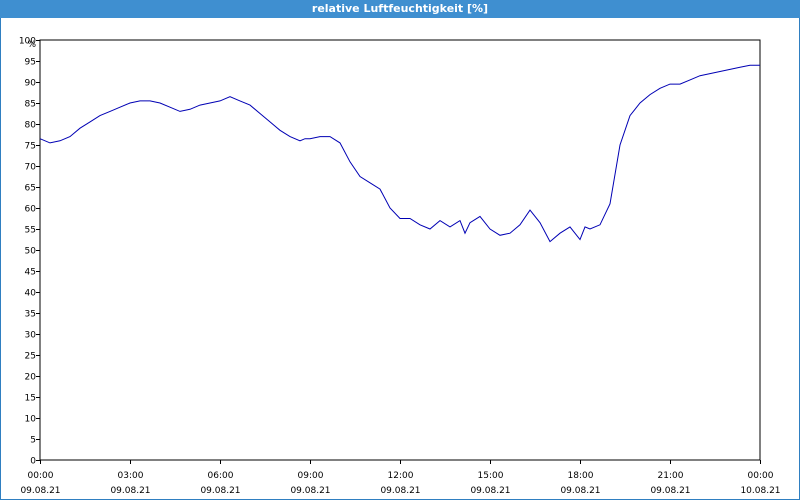 This screenshot has height=500, width=800. What do you see at coordinates (491, 476) in the screenshot?
I see `x-tick-time-label: 15:00` at bounding box center [491, 476].